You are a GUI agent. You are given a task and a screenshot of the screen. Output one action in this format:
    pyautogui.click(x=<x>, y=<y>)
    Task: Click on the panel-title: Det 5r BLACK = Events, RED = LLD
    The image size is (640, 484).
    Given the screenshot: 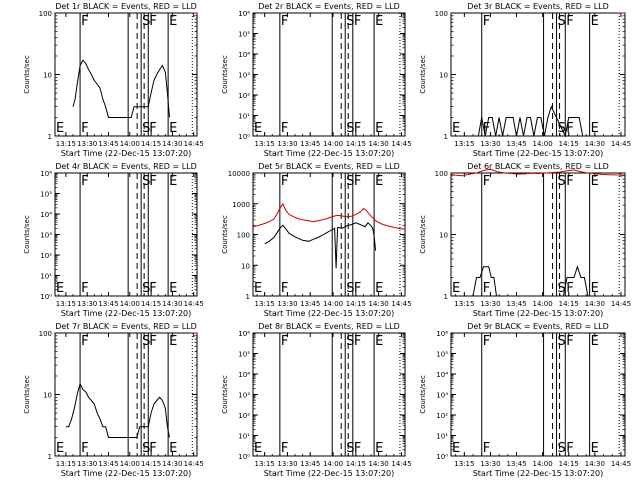 What is the action you would take?
    pyautogui.click(x=329, y=166)
    